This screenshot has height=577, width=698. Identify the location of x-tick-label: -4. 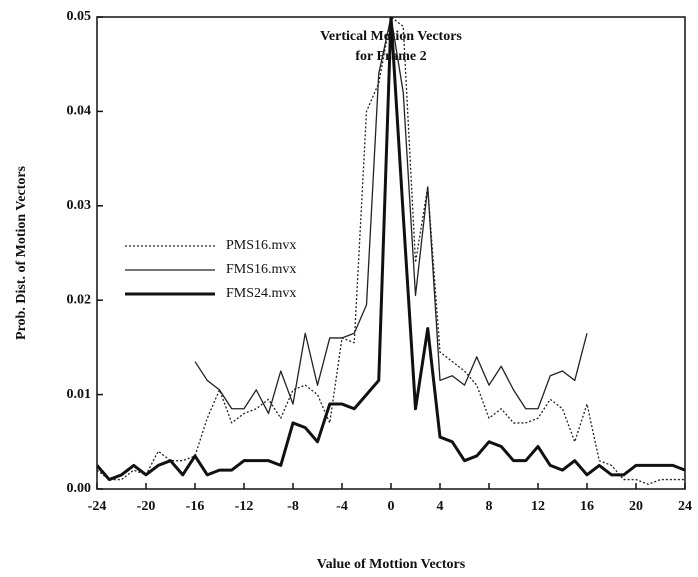
(342, 506).